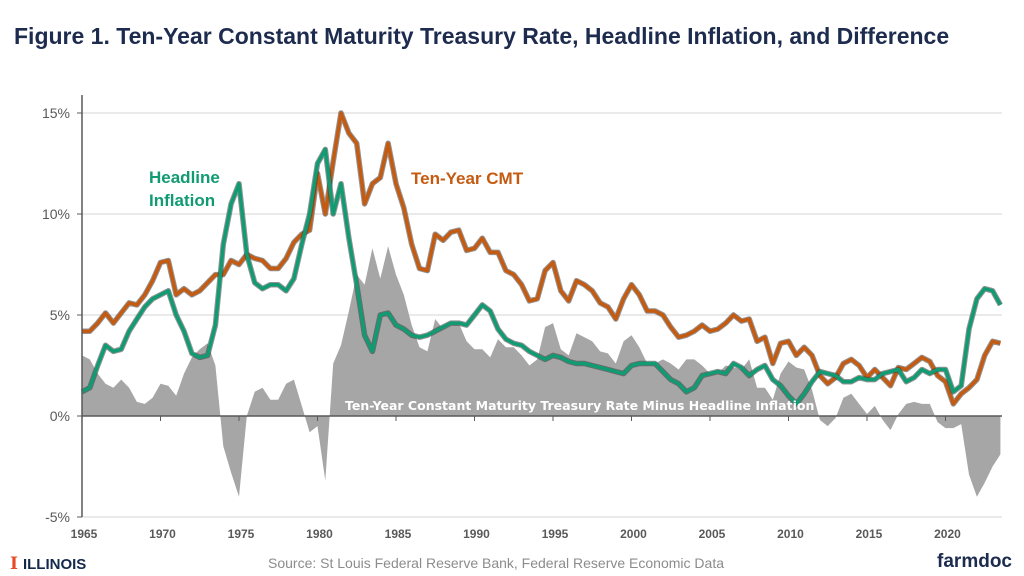 The height and width of the screenshot is (576, 1024). I want to click on x-tick-label: 1970, so click(162, 534).